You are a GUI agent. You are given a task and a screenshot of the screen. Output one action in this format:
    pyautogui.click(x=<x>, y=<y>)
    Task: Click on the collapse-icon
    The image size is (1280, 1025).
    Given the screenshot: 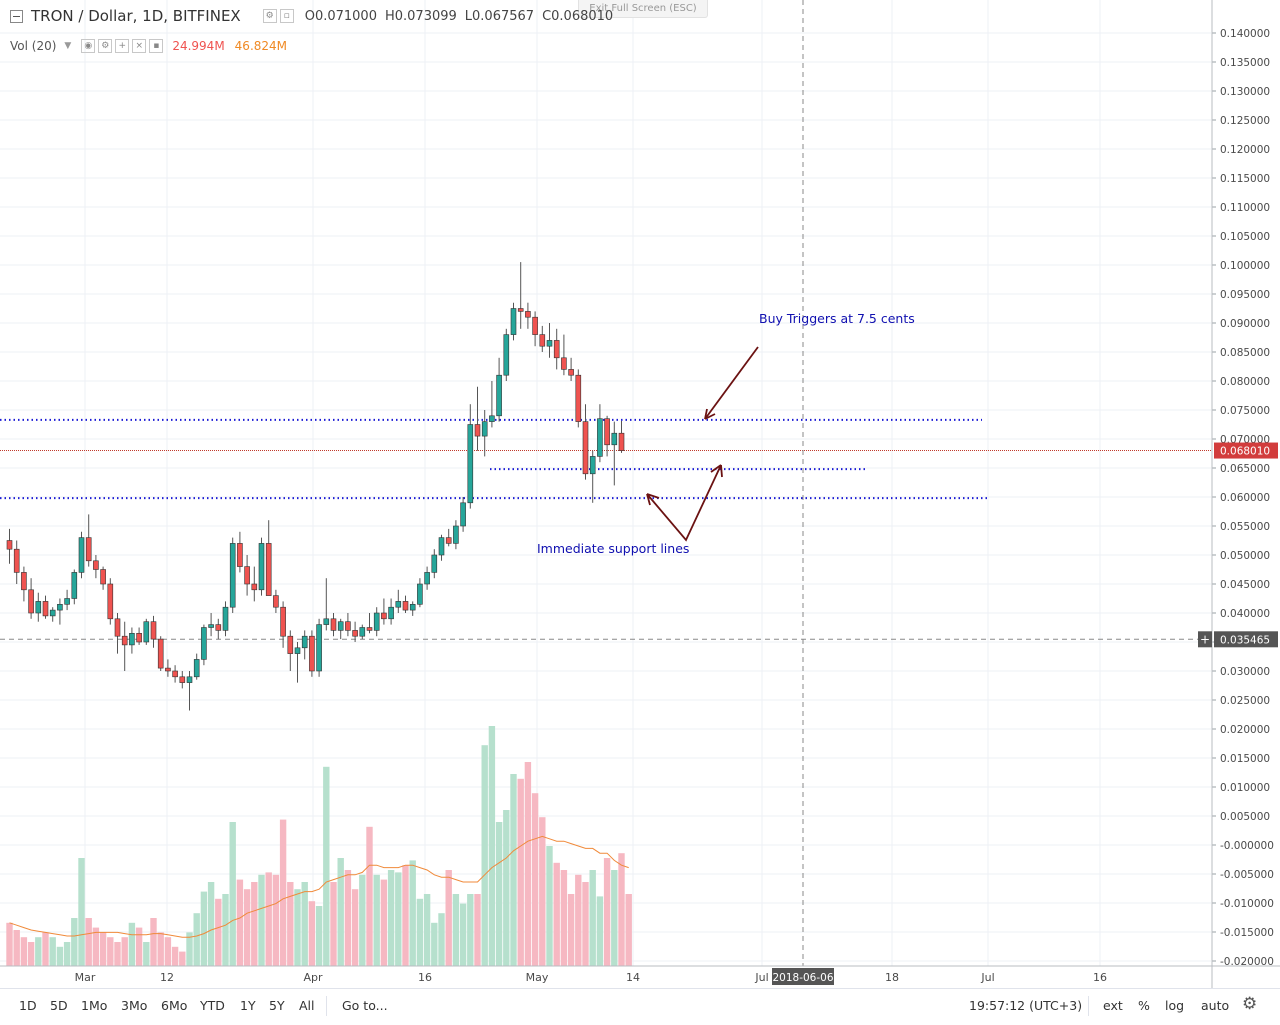 What is the action you would take?
    pyautogui.click(x=16, y=16)
    